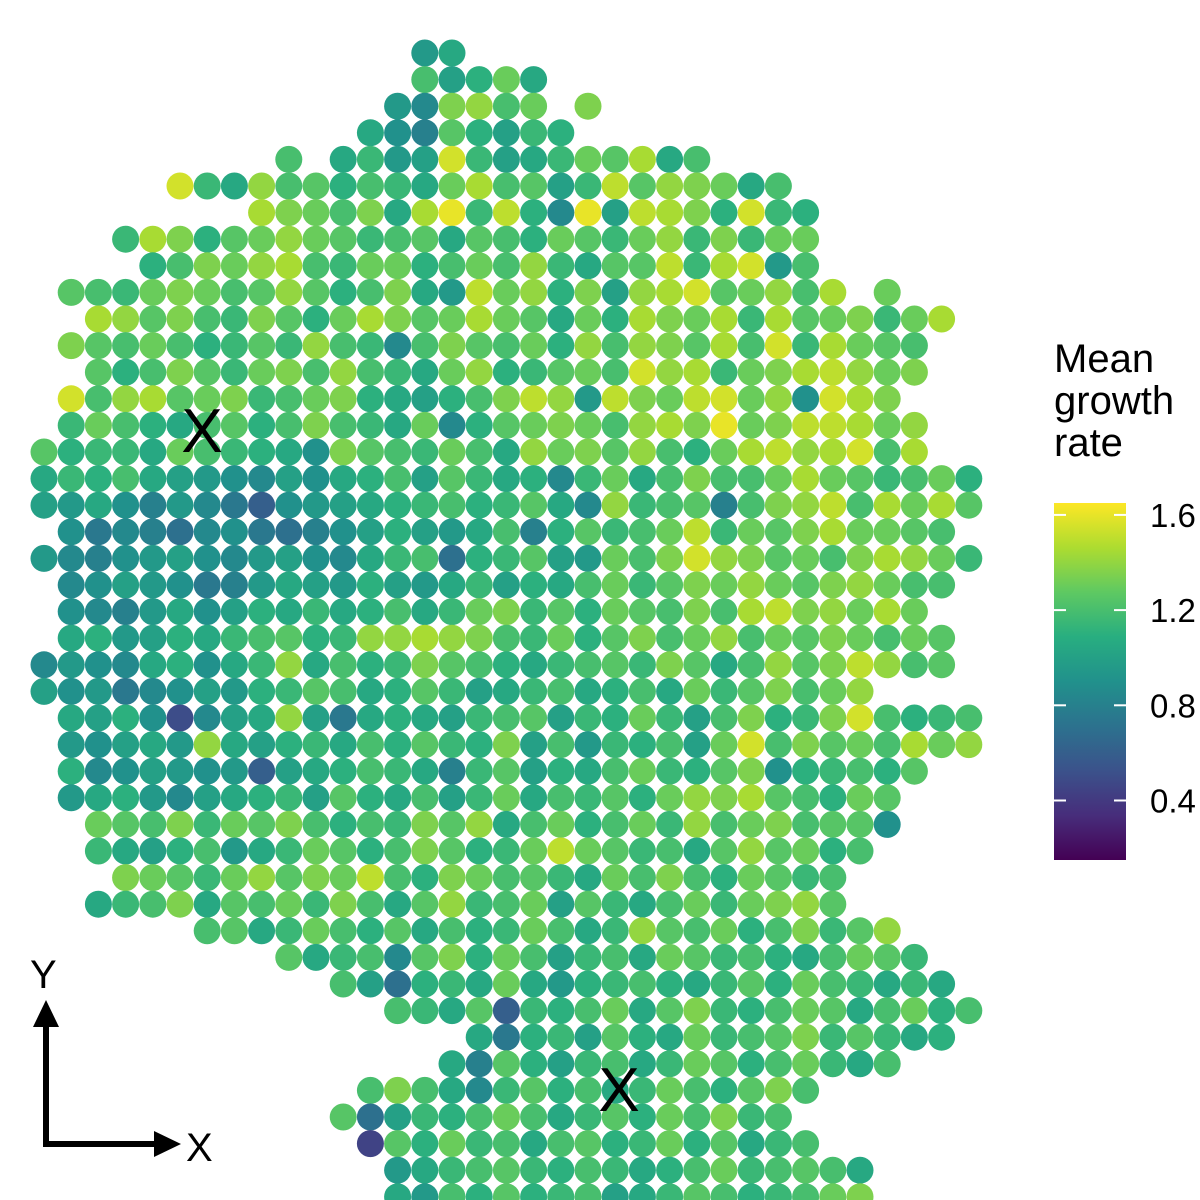 This screenshot has height=1200, width=1200. Describe the element at coordinates (1090, 681) in the screenshot. I see `legend-colorbar` at that location.